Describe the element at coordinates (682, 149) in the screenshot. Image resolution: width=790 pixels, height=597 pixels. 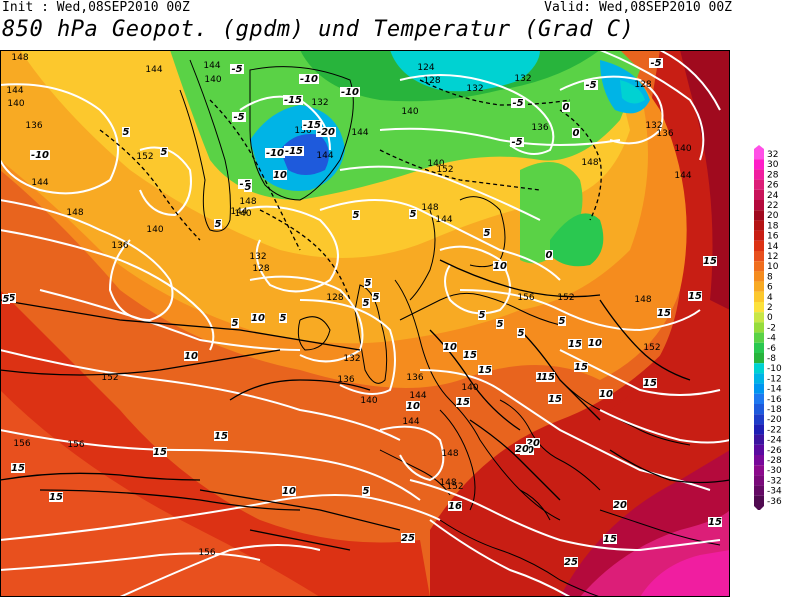
I see `geopotential-label: 140` at that location.